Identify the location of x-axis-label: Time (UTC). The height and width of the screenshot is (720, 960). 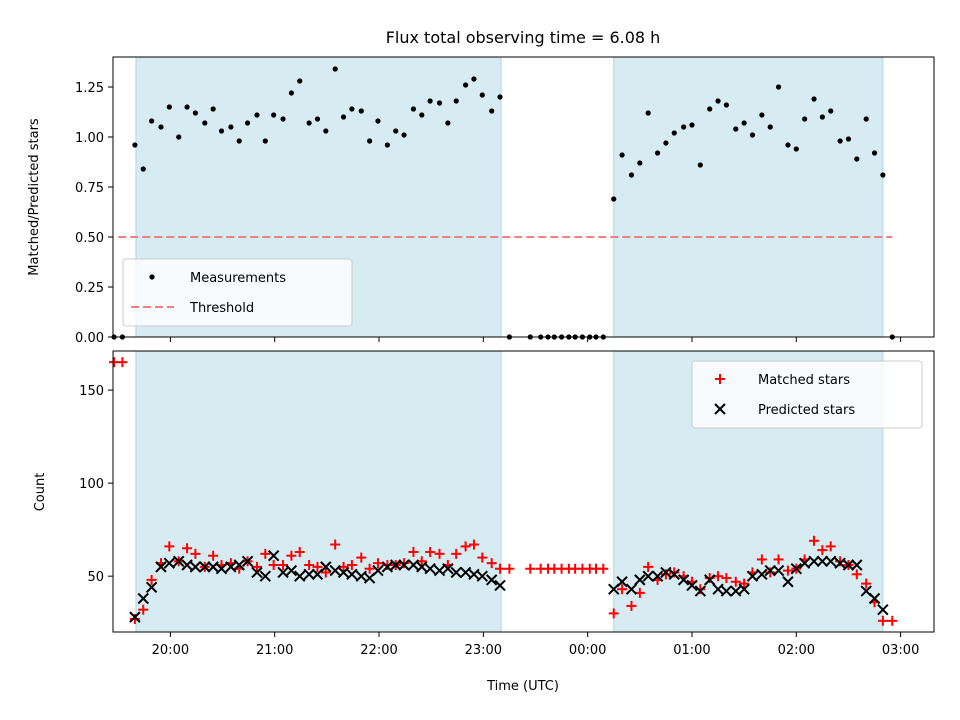
(522, 686).